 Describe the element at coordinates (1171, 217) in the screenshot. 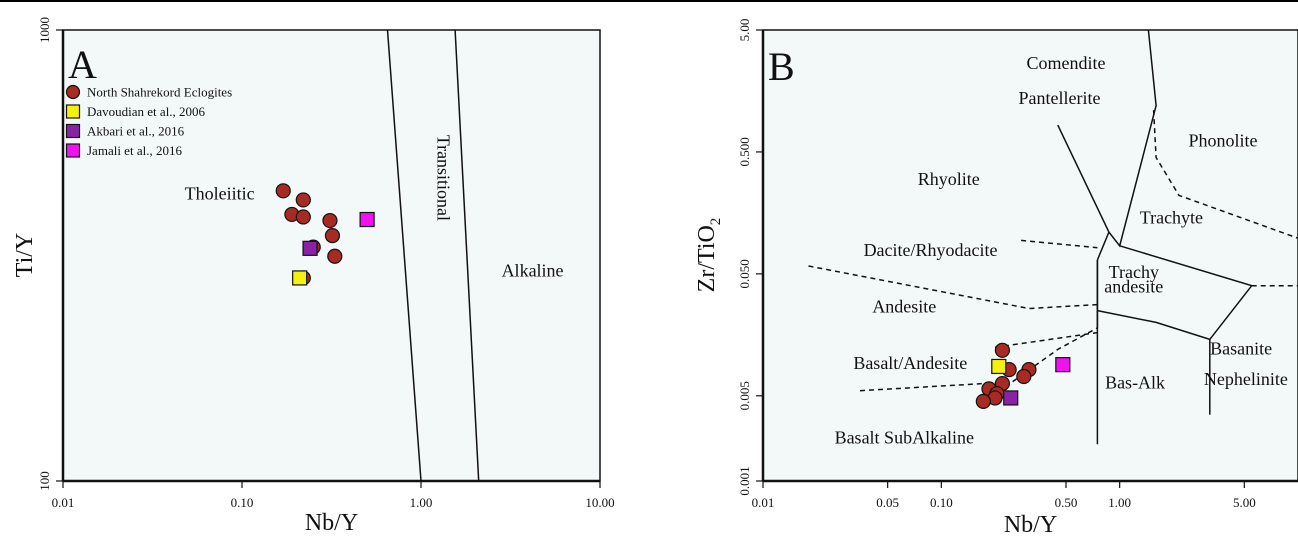

I see `field-label: Trachyte` at that location.